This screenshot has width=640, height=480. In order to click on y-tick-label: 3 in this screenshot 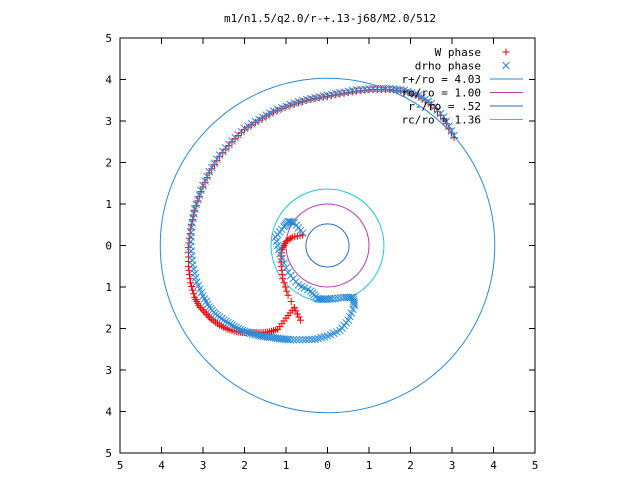, I will do `click(108, 121)`.